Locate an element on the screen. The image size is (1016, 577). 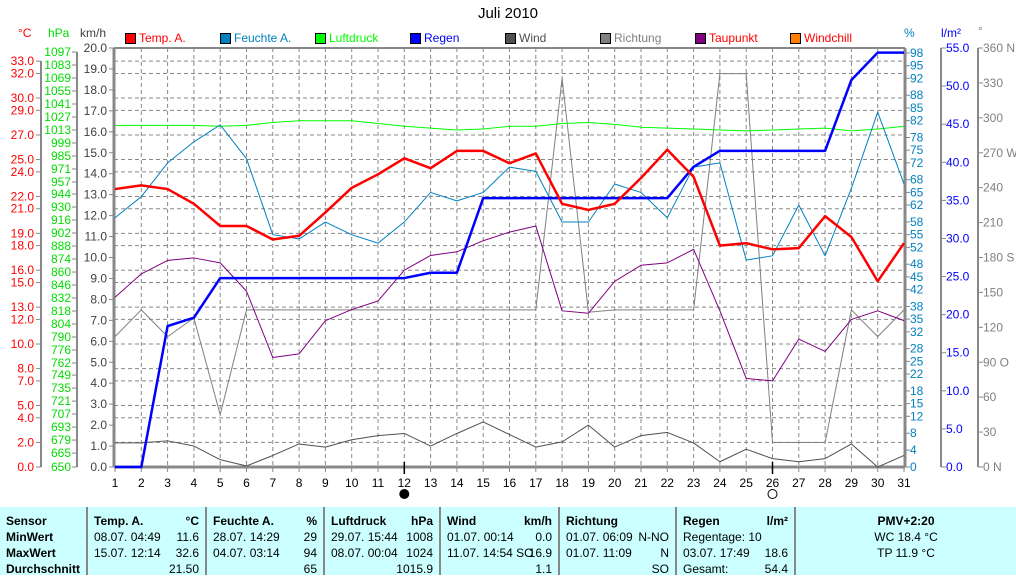
x-tick-label: 23 is located at coordinates (694, 483).